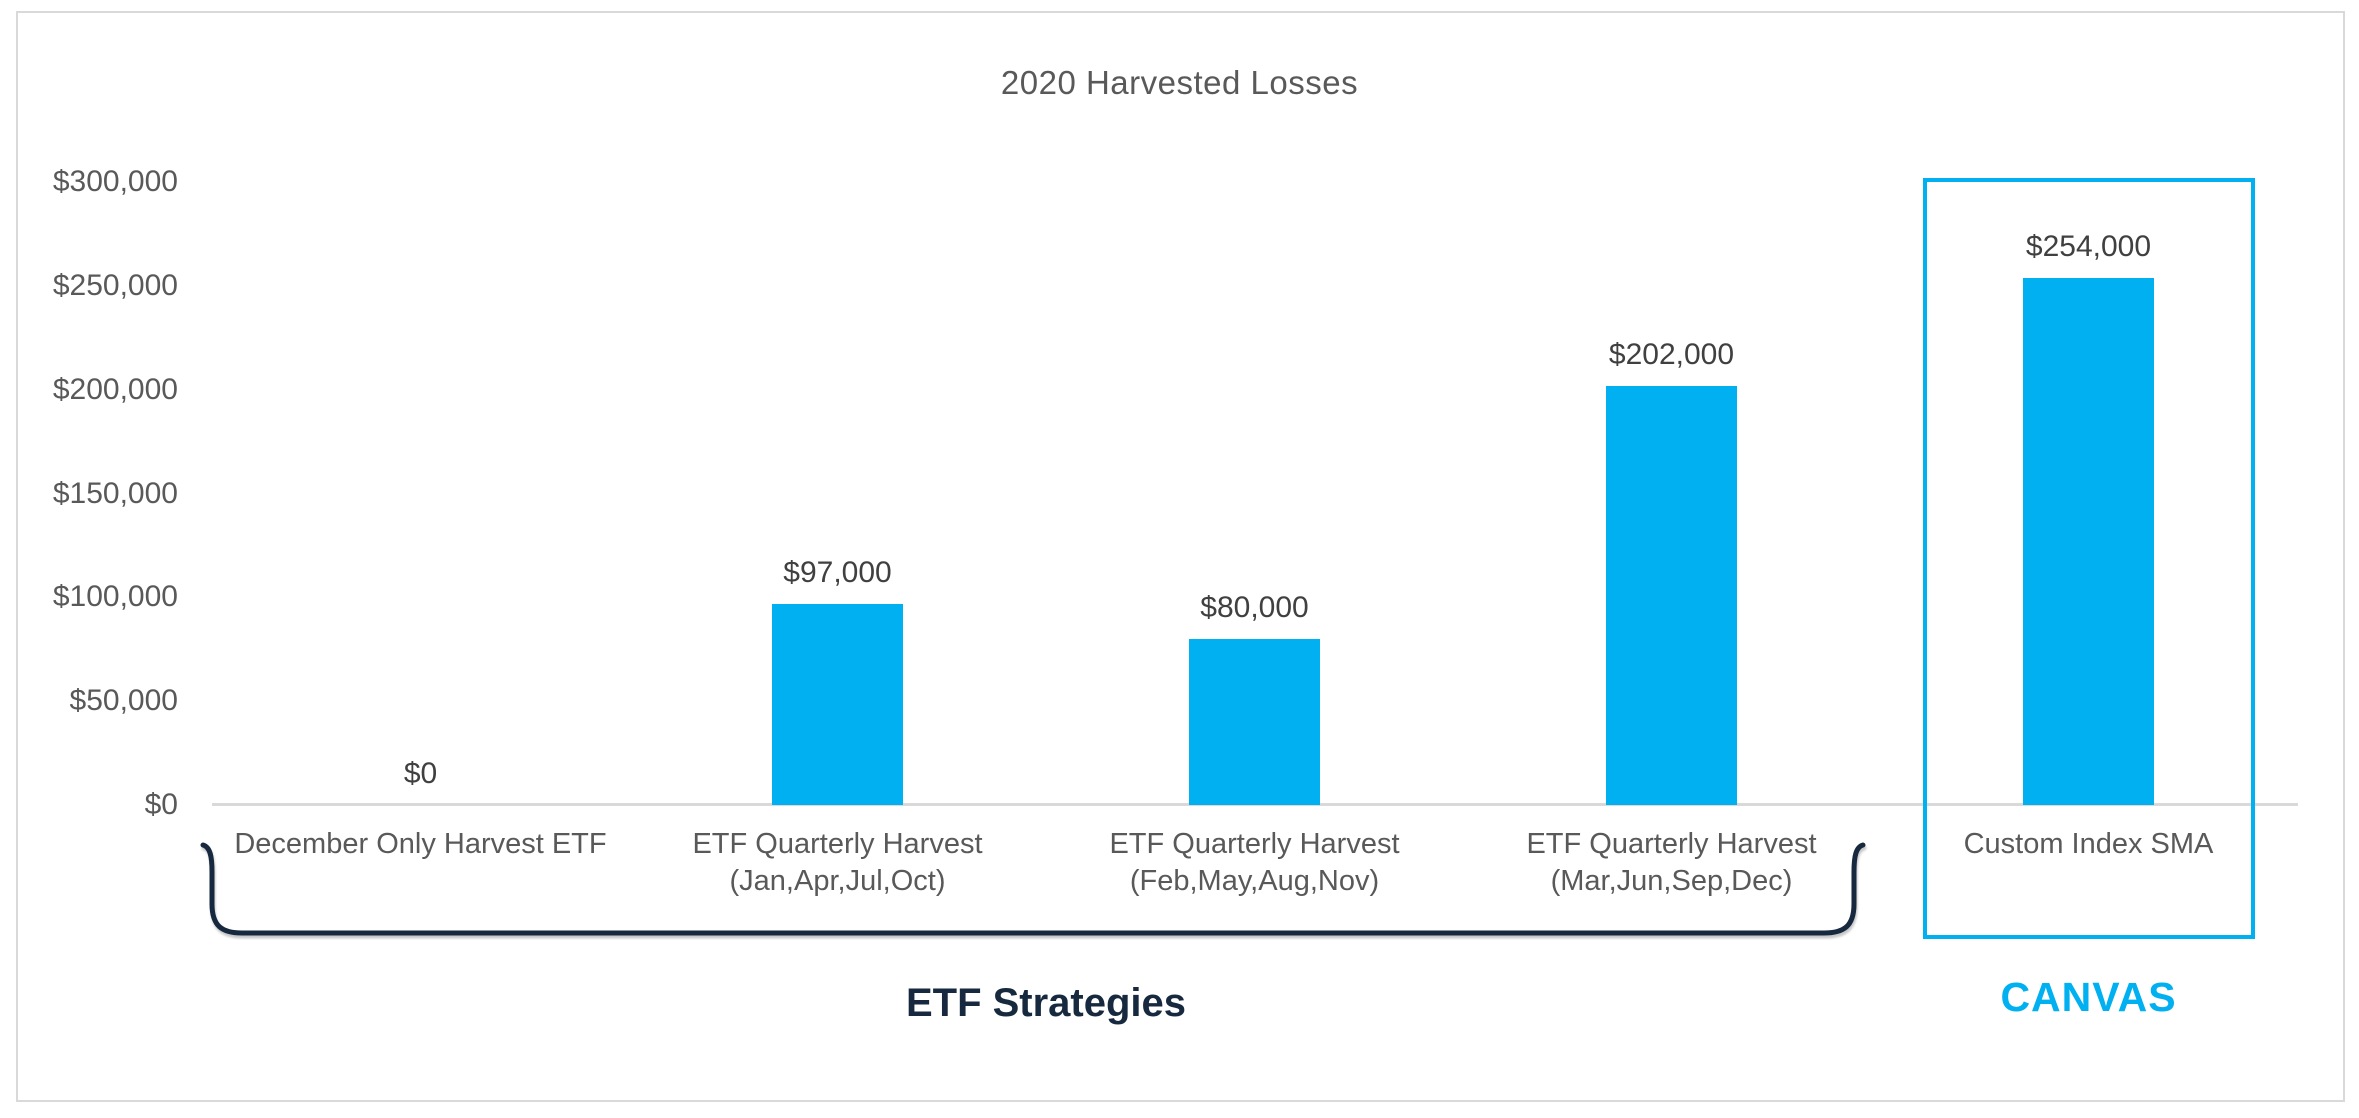 This screenshot has height=1118, width=2359. What do you see at coordinates (1254, 863) in the screenshot?
I see `category-label: ETF Quarterly Harvest (Feb,May,Aug,Nov)` at bounding box center [1254, 863].